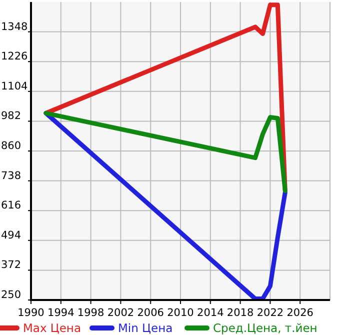  Describe the element at coordinates (52, 328) in the screenshot. I see `legend-label: Max Цена` at that location.